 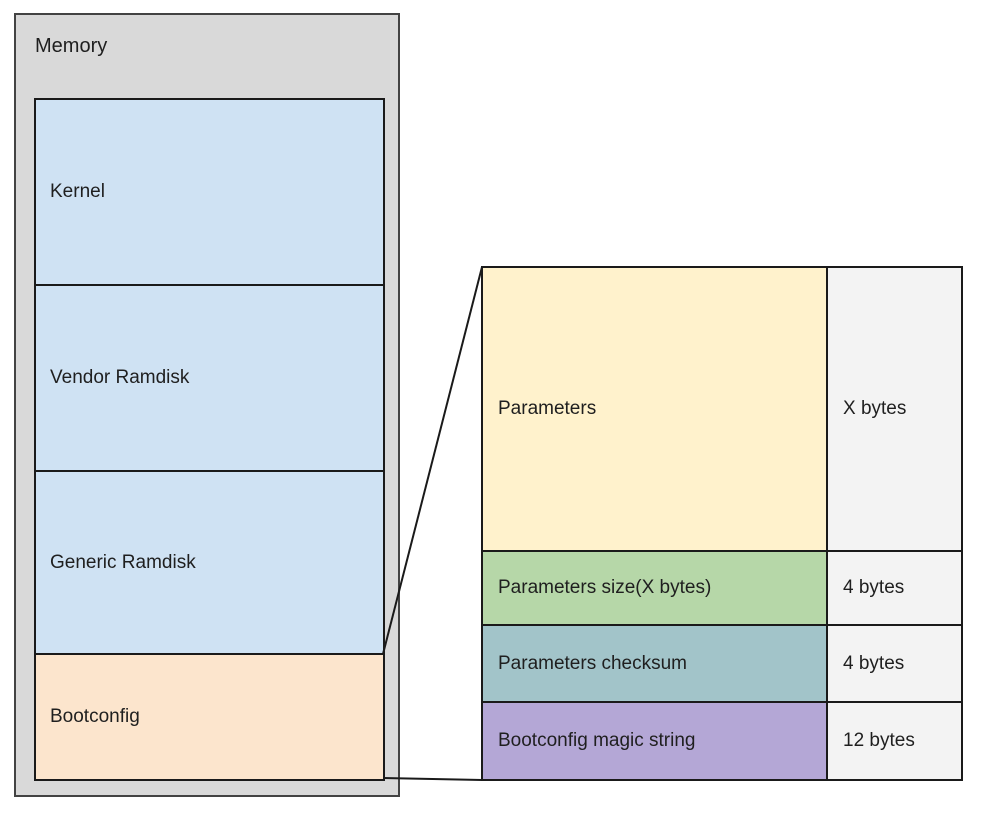 I want to click on detail-size-parameters-label: X bytes, so click(x=875, y=408).